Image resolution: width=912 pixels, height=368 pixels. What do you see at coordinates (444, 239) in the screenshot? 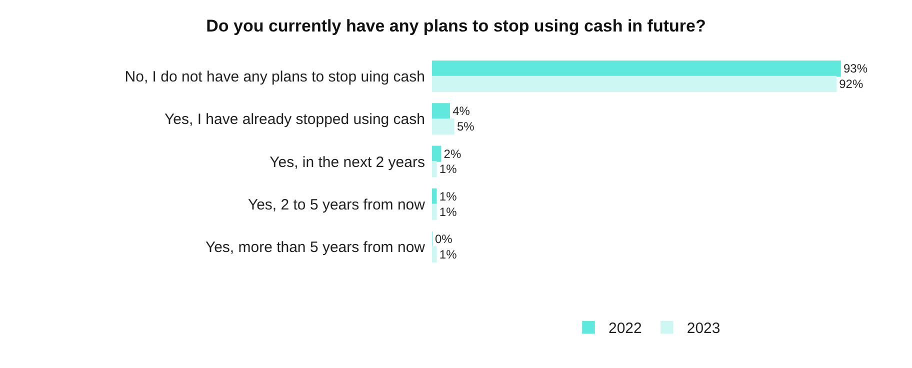
I see `data-label: 0%` at bounding box center [444, 239].